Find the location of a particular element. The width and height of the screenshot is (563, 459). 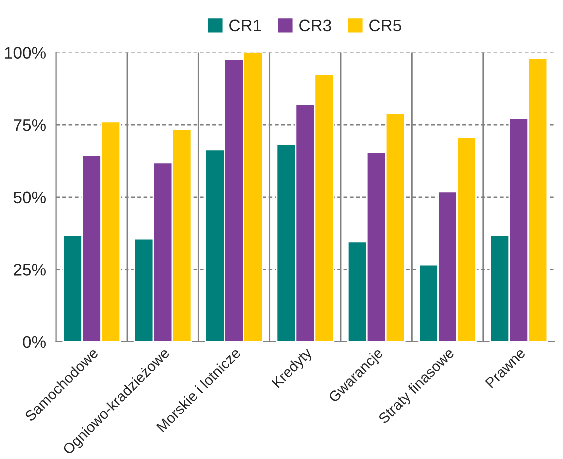

y-tick-label: 75% is located at coordinates (30, 126).